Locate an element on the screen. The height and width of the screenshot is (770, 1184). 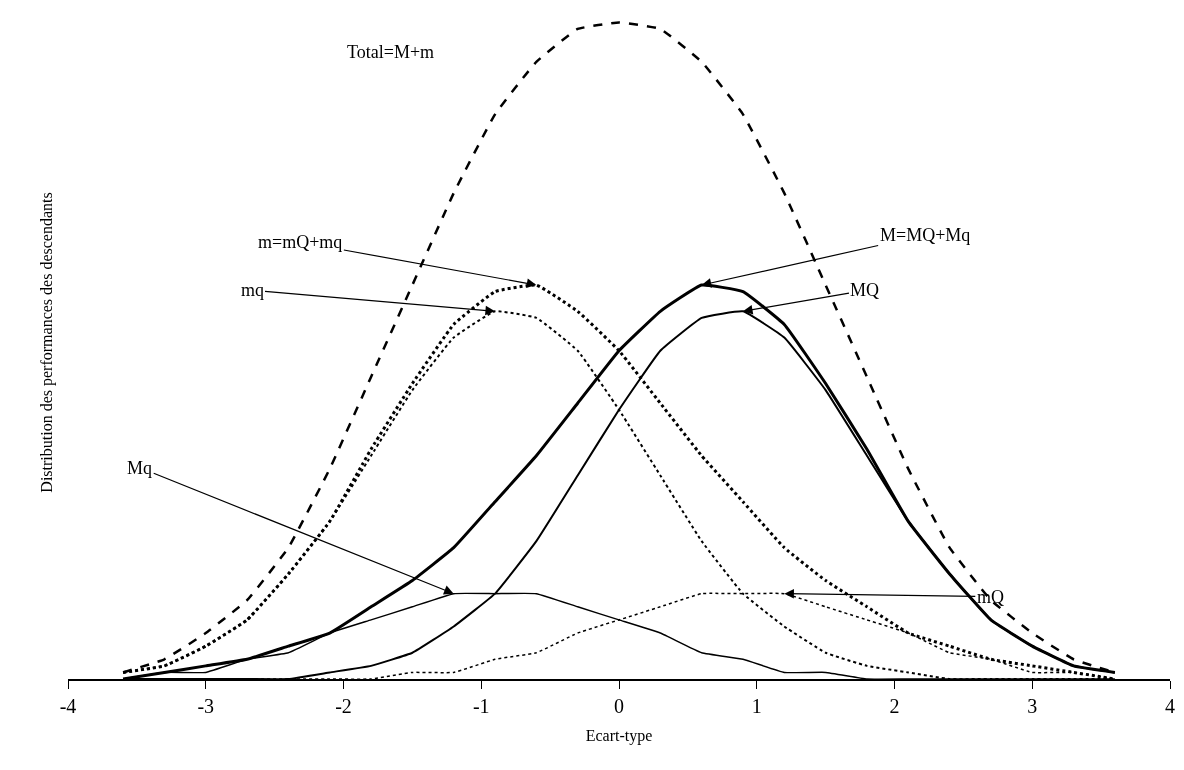
x-tick-label: 0 is located at coordinates (619, 705).